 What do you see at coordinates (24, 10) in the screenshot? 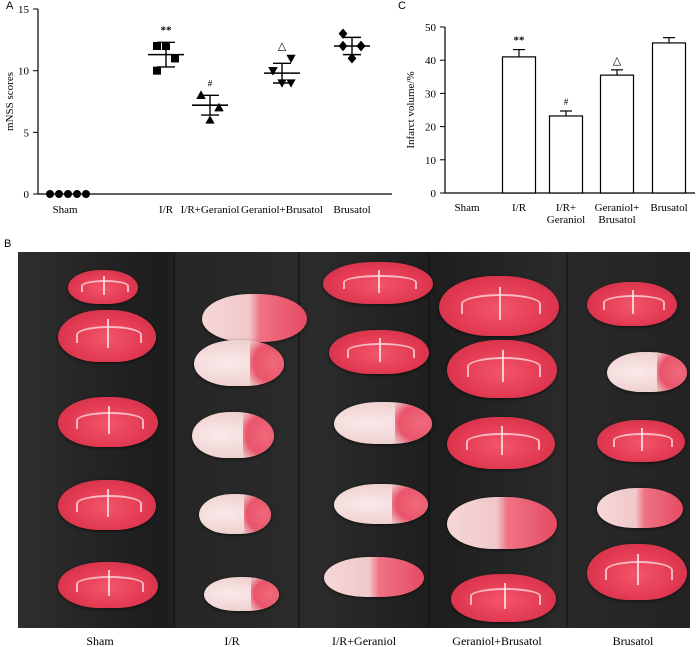
I see `y-tick-label-a: 15` at bounding box center [24, 10].